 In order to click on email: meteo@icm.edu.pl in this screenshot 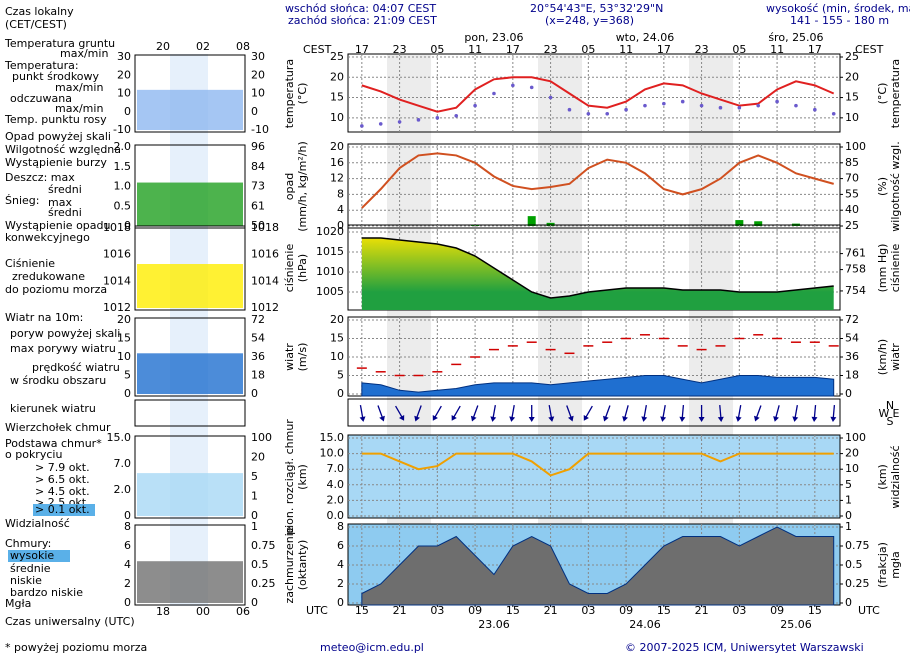, I will do `click(372, 647)`.